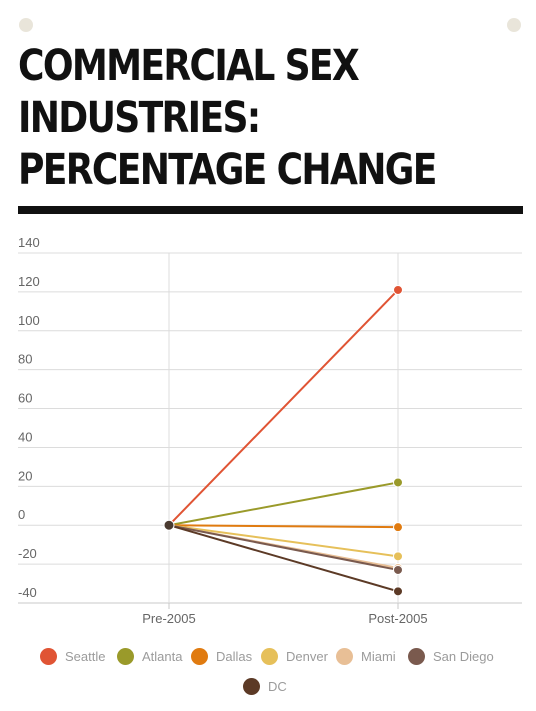 The height and width of the screenshot is (711, 536). I want to click on legend-label: Dallas, so click(234, 656).